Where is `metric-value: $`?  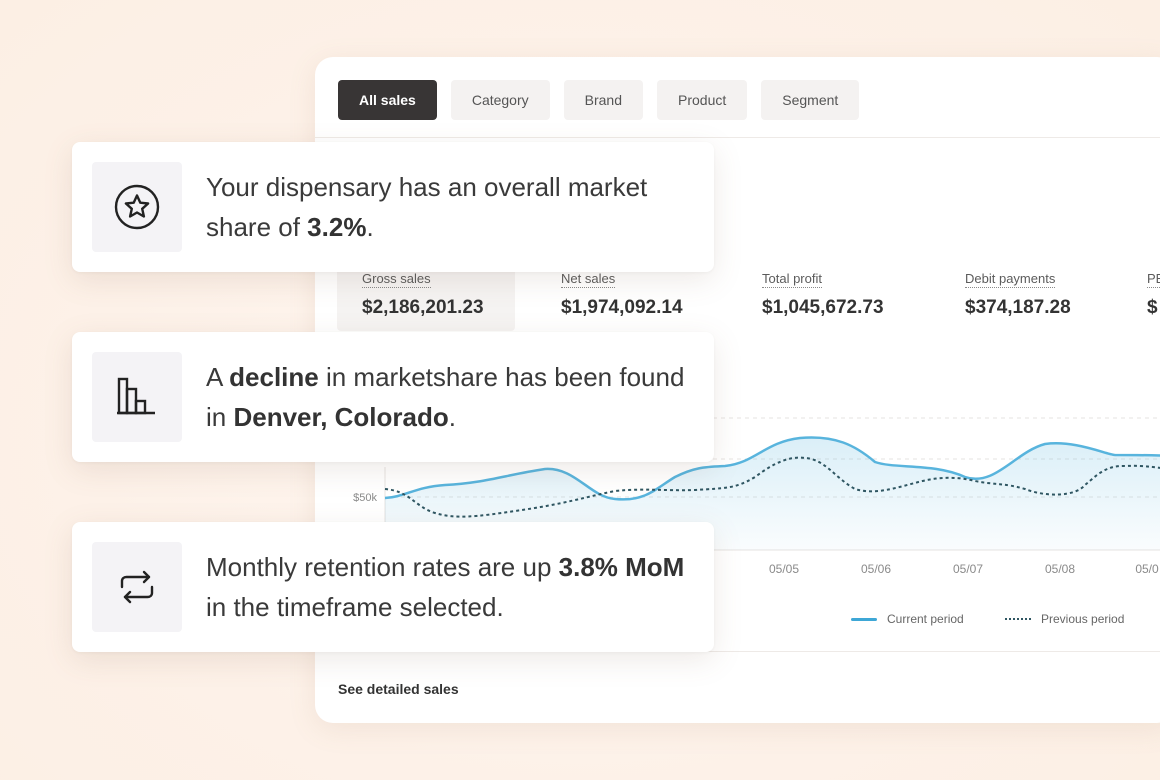 metric-value: $ is located at coordinates (1152, 307).